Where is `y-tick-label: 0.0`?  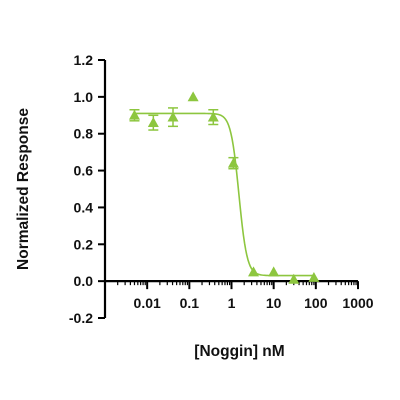
y-tick-label: 0.0 is located at coordinates (84, 281).